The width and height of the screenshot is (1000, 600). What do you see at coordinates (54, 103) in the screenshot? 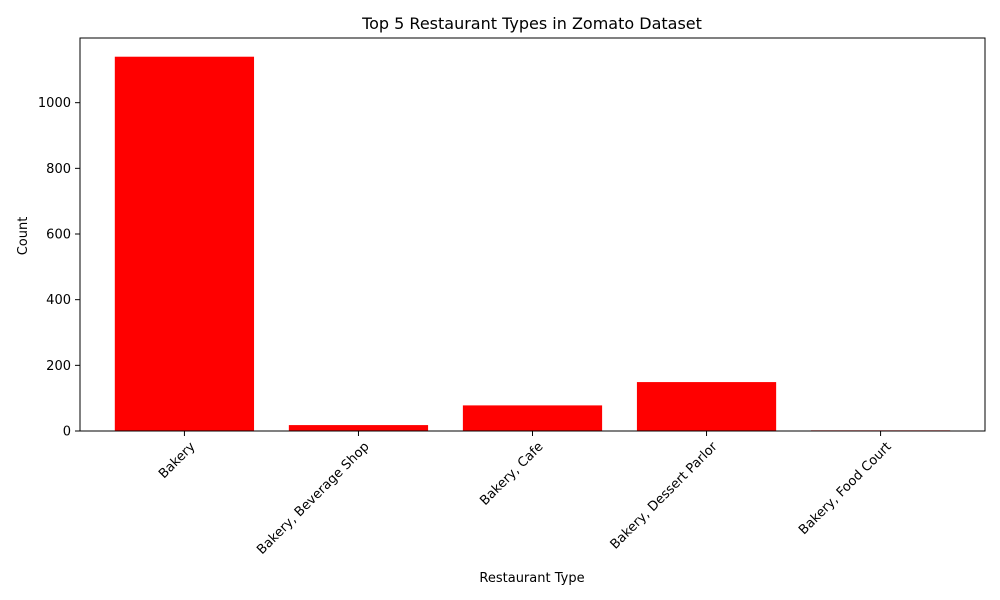
I see `y-tick-label: 1000` at bounding box center [54, 103].